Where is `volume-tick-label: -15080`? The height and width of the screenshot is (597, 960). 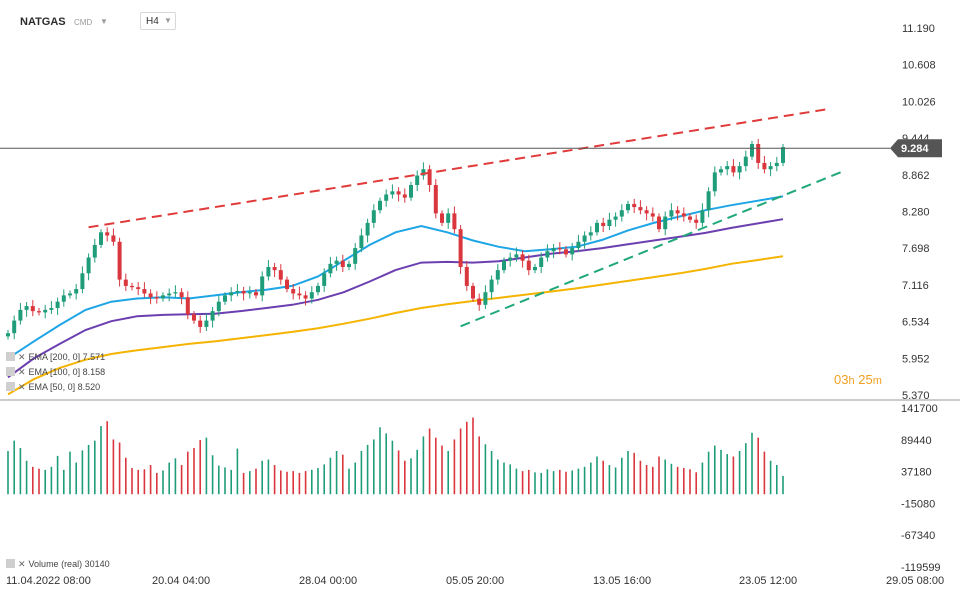 volume-tick-label: -15080 is located at coordinates (918, 504).